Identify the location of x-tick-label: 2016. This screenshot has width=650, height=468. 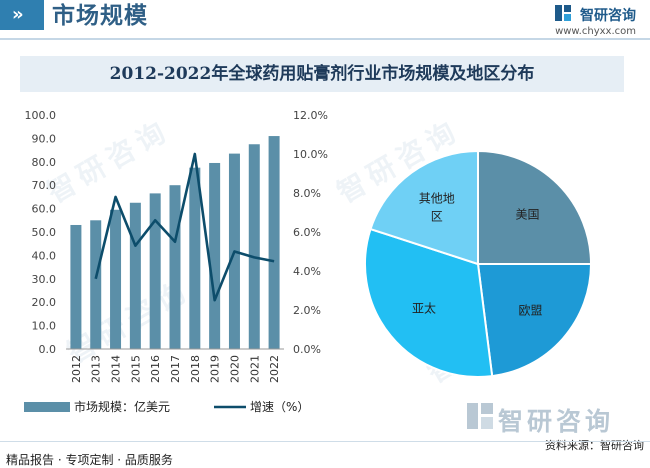
(155, 369).